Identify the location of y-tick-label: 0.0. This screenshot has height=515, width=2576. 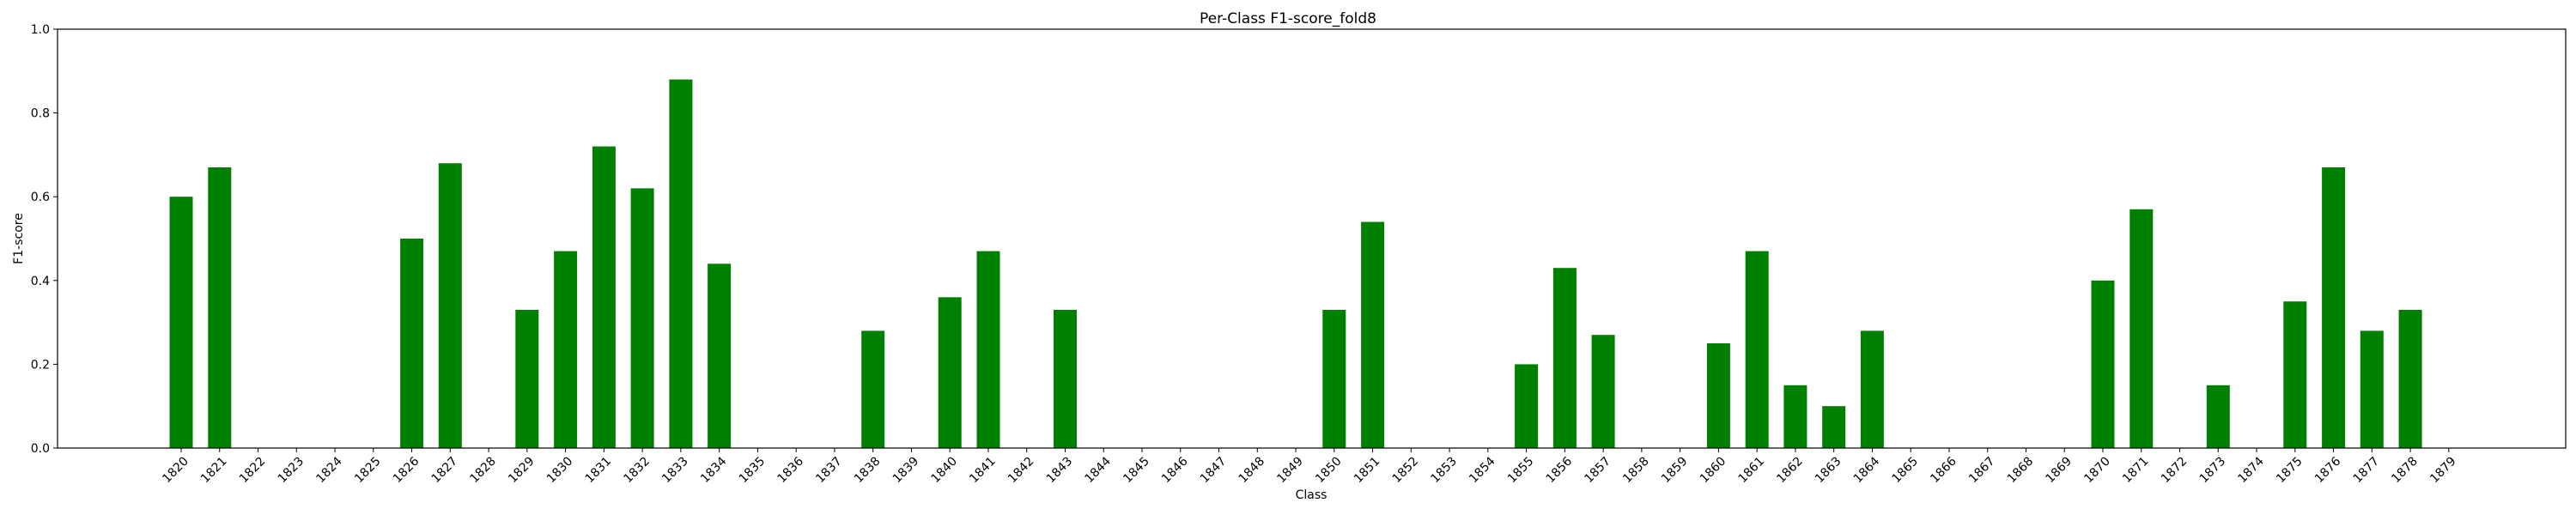
(40, 449).